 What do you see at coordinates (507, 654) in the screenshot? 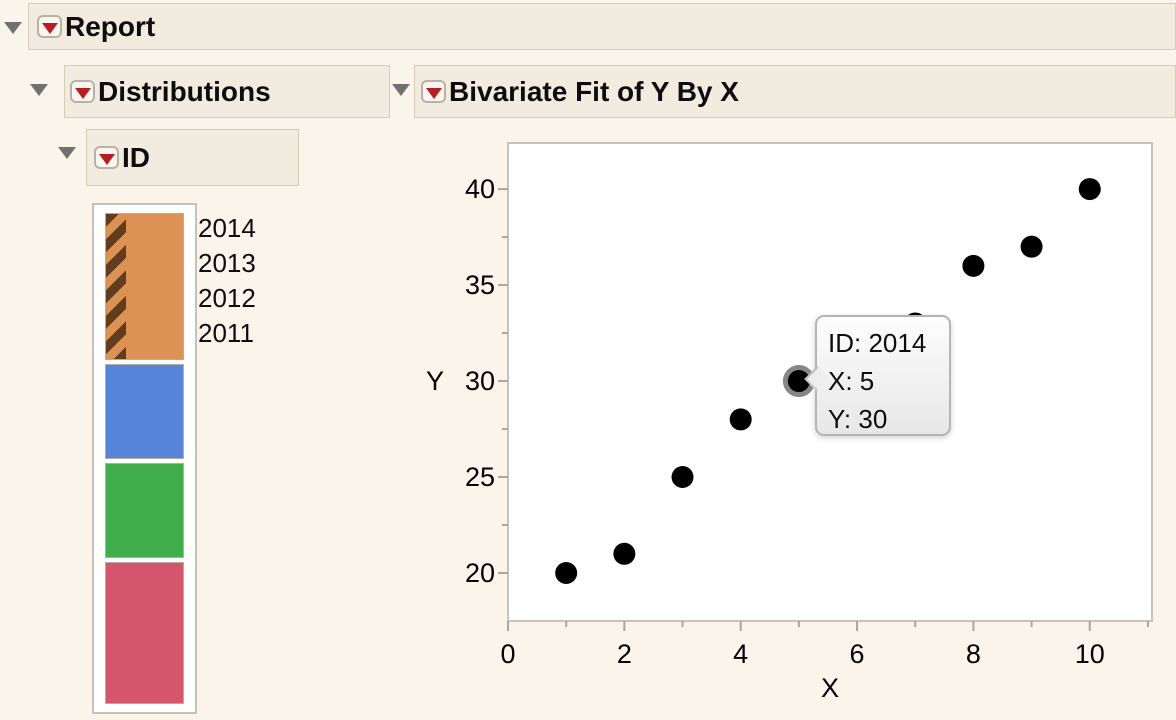
I see `x-axis-tick-label: 0` at bounding box center [507, 654].